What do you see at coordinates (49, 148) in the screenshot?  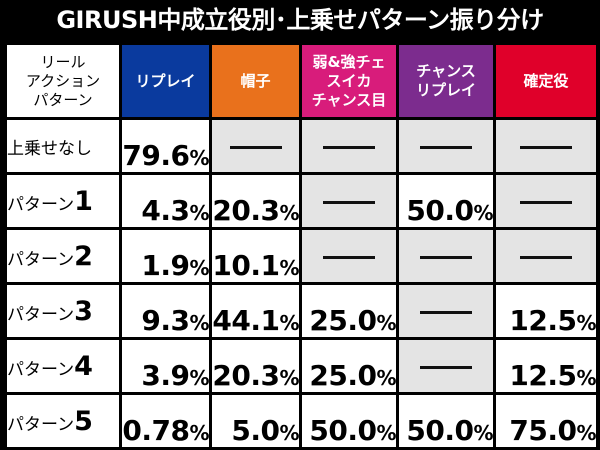 I see `row-label-text: 上乗せなし` at bounding box center [49, 148].